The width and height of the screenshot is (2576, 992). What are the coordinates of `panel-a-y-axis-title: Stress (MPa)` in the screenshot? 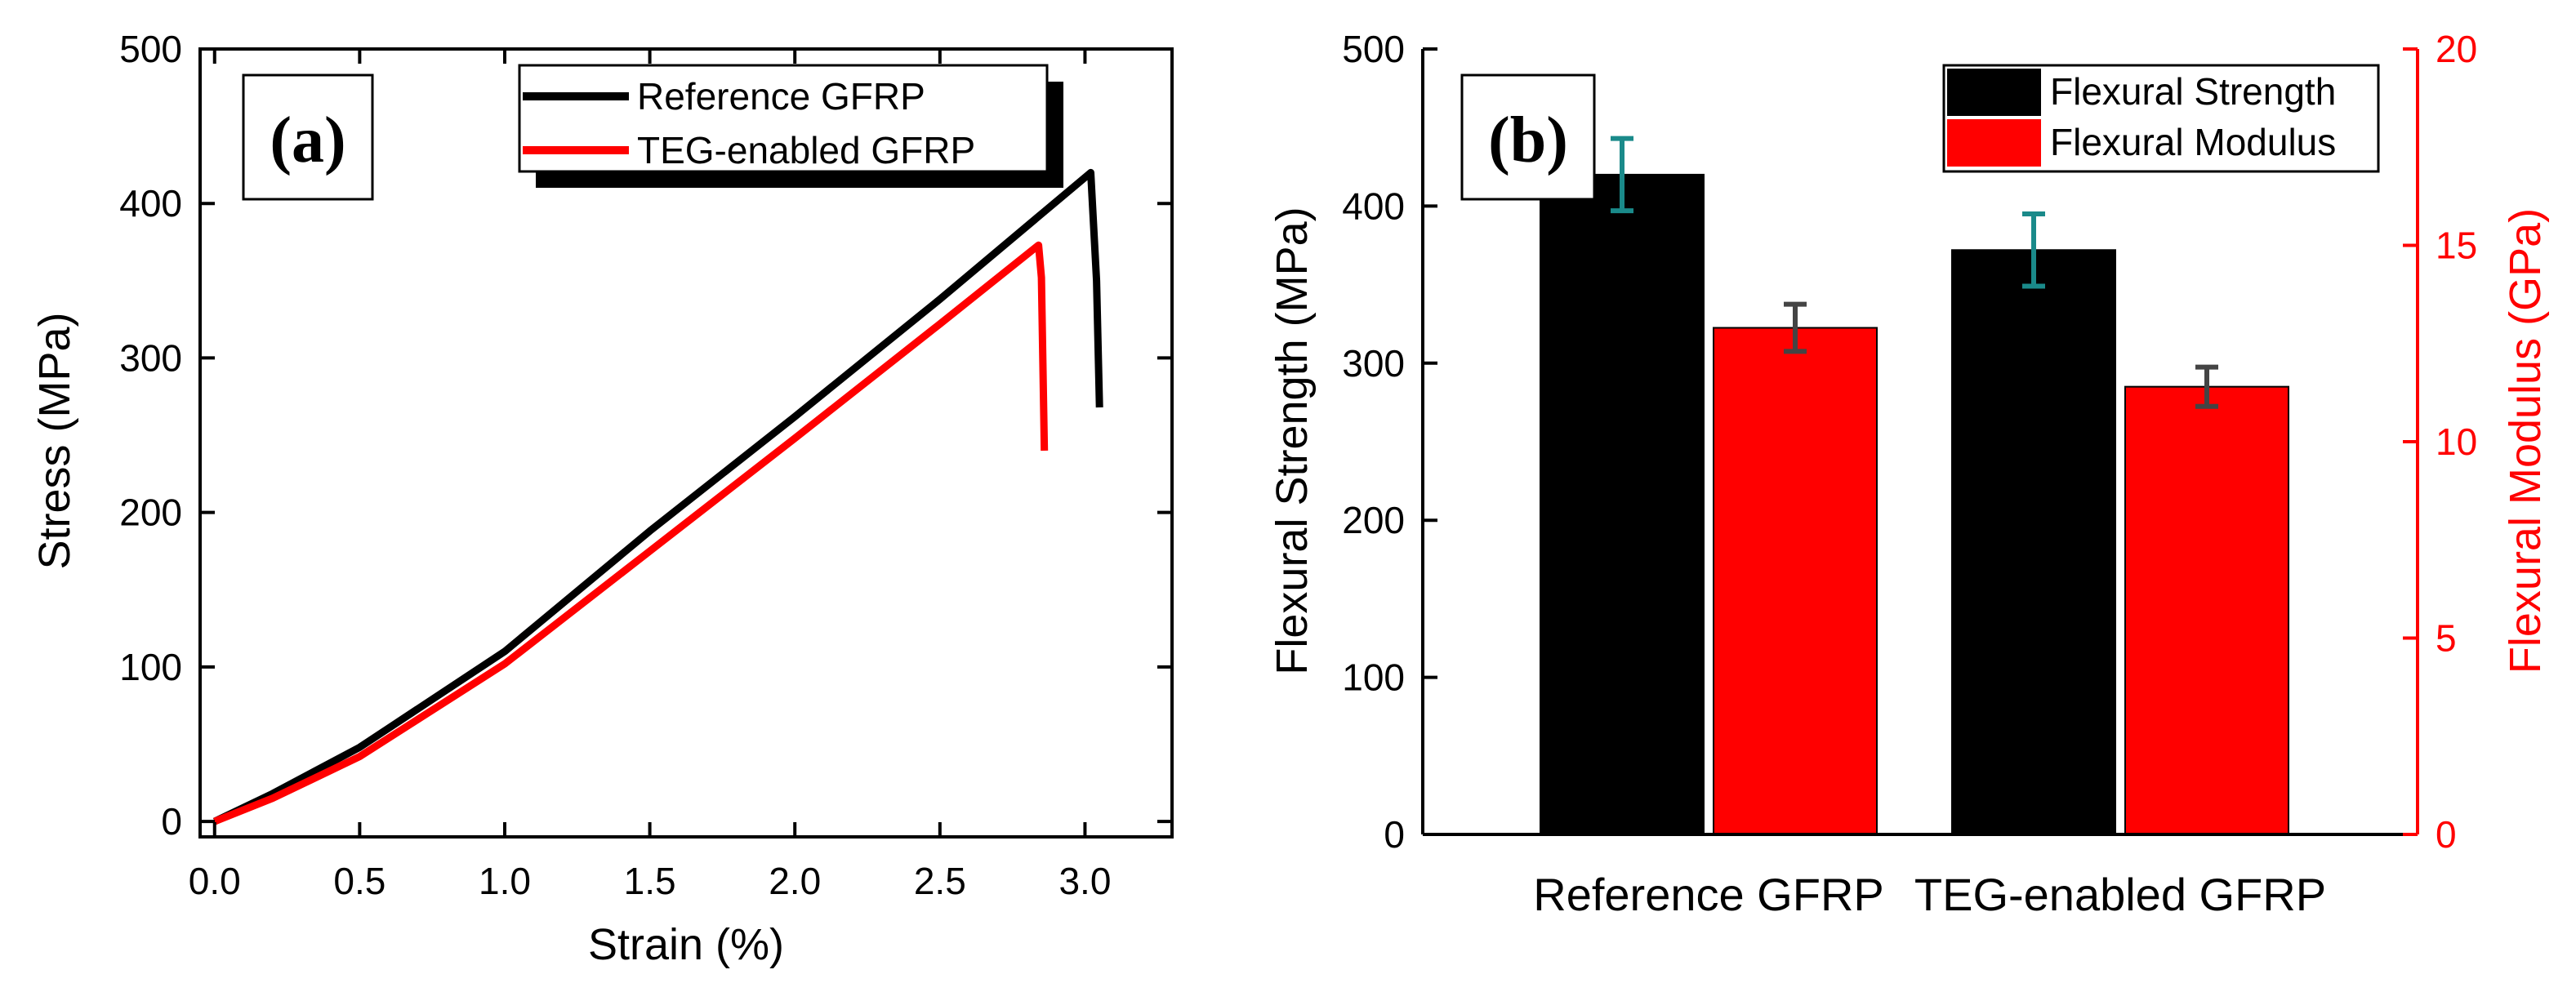 It's located at (54, 440).